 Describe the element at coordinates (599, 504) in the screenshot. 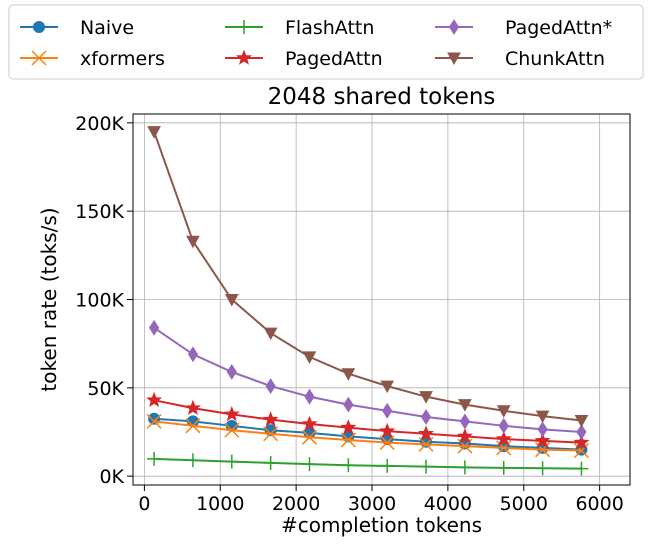

I see `x-tick-label: 6000` at that location.